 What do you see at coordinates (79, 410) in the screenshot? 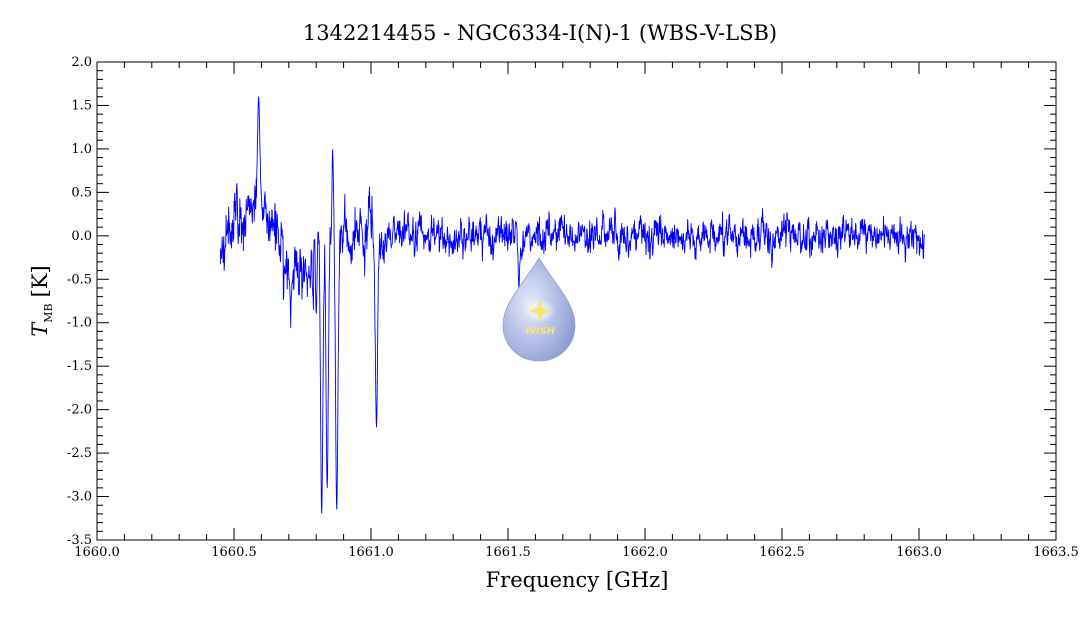
I see `y-tick-label: -2.0` at bounding box center [79, 410].